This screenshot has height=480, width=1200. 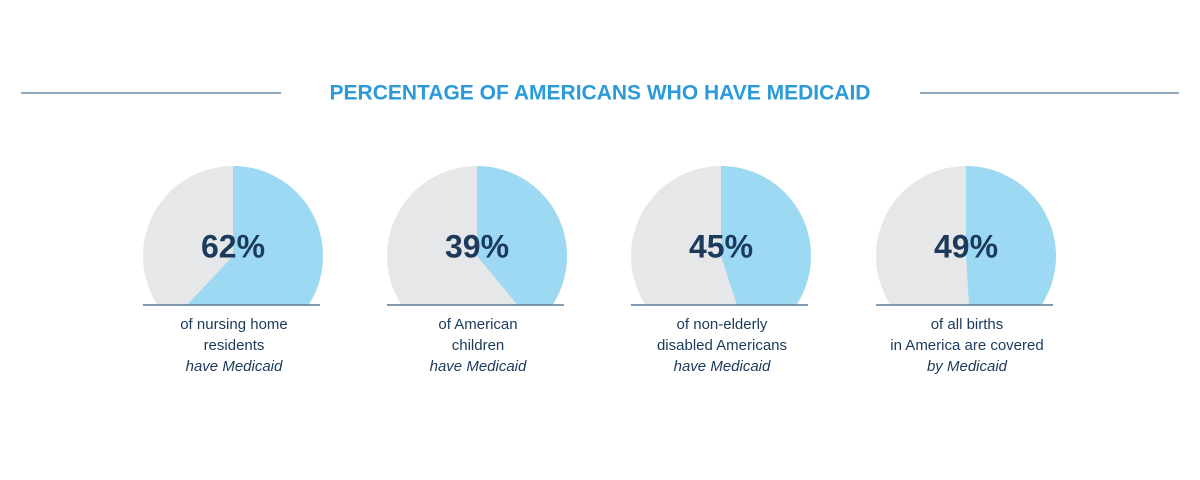 I want to click on caption: residents, so click(x=234, y=345).